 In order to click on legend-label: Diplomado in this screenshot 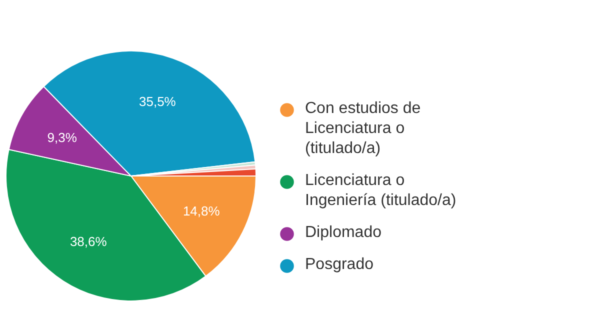, I will do `click(343, 232)`.